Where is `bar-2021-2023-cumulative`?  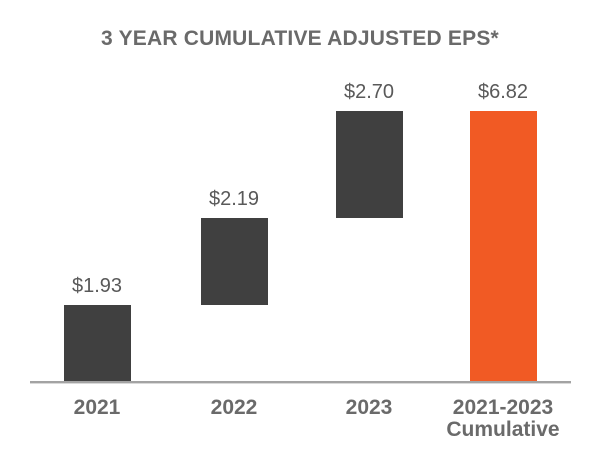 bar-2021-2023-cumulative is located at coordinates (503, 246).